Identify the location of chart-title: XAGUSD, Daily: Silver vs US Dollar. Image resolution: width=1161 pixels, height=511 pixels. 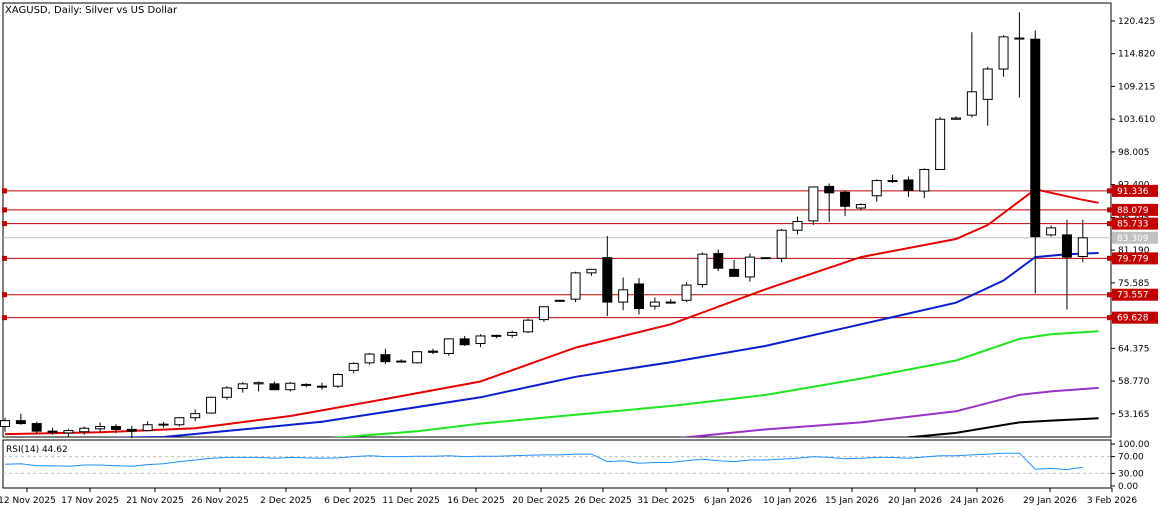
(91, 10).